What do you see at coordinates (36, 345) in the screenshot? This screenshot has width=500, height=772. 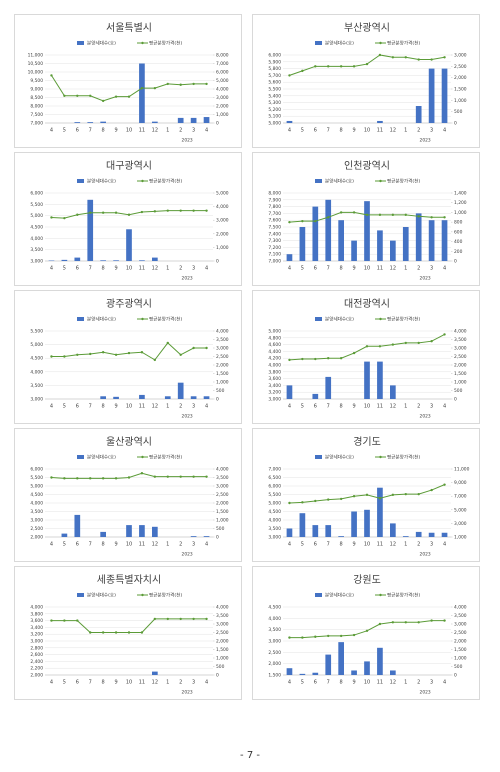 I see `y-tick-label: 5,000` at bounding box center [36, 345].